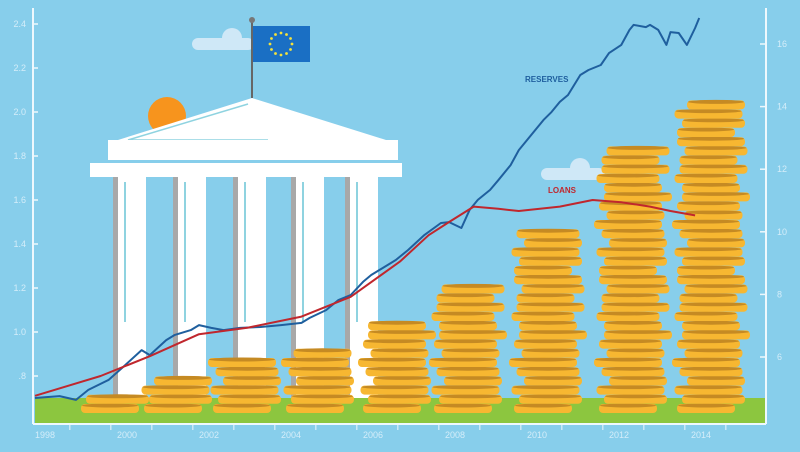 The width and height of the screenshot is (800, 452). Describe the element at coordinates (19, 288) in the screenshot. I see `left-tick-label: 1.2` at that location.